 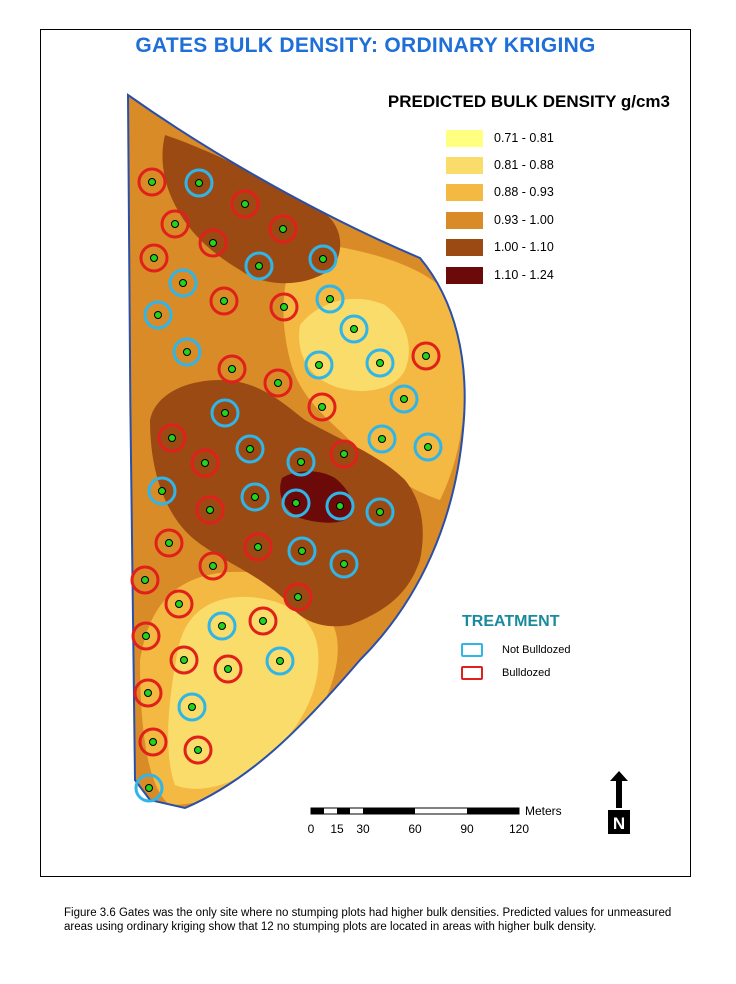 What do you see at coordinates (524, 165) in the screenshot?
I see `legend-label: 0.81 - 0.88` at bounding box center [524, 165].